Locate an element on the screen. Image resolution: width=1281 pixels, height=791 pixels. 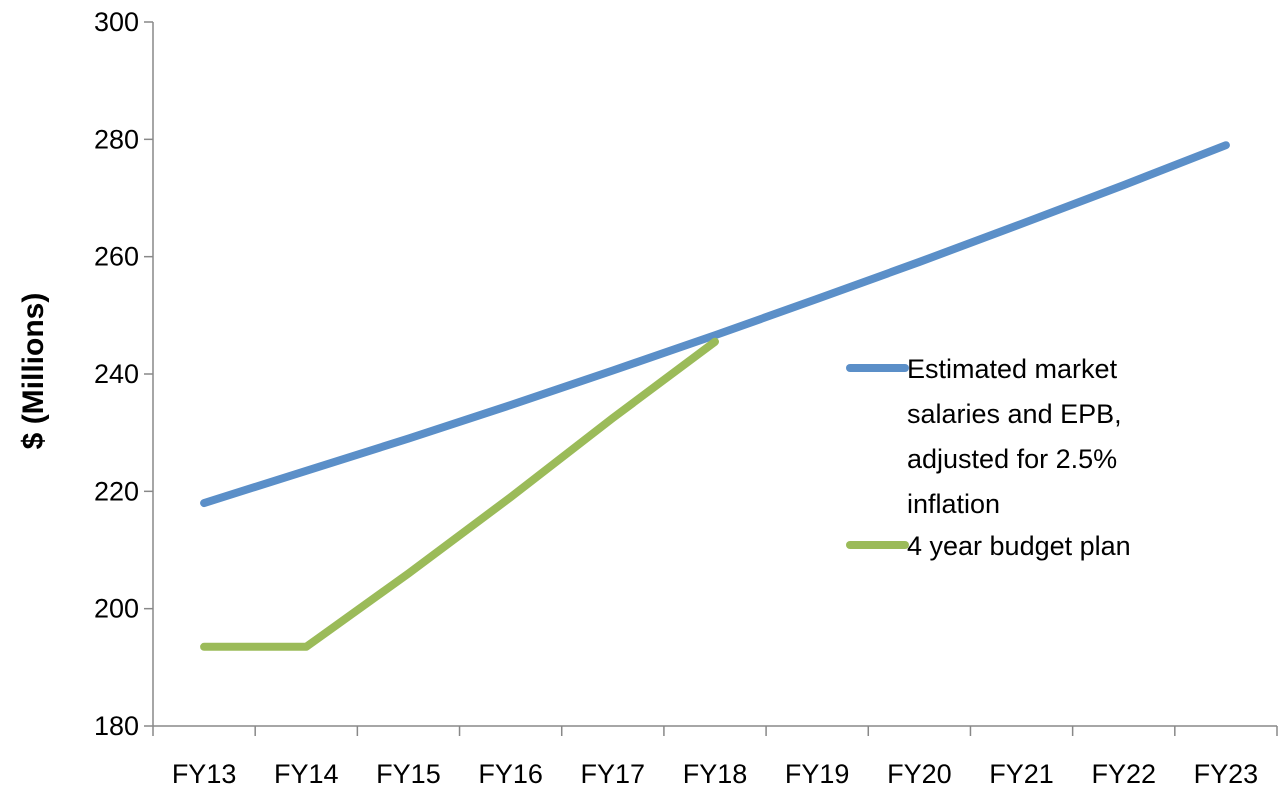
x-tick-label: FY14 is located at coordinates (306, 774).